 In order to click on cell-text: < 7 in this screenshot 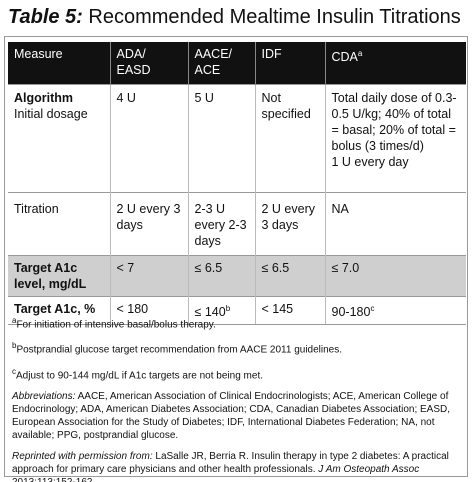, I will do `click(125, 268)`.